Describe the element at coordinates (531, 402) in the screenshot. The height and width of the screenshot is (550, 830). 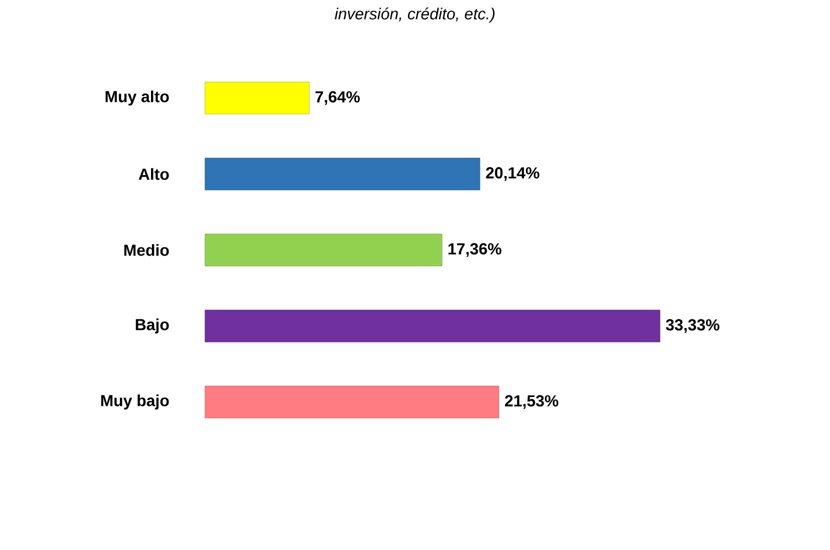
I see `data-label: 21,53%` at that location.